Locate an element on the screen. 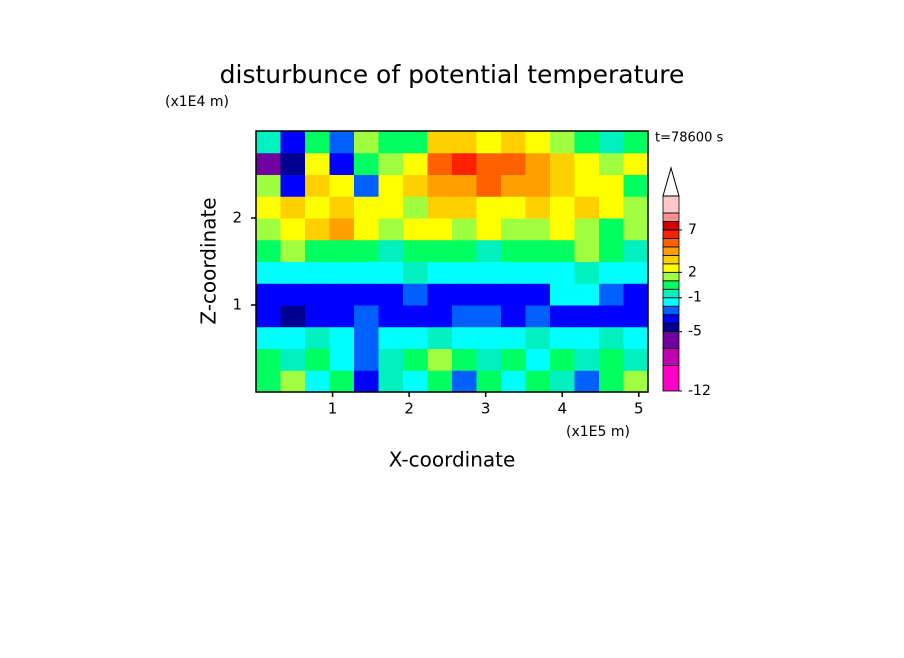  colorbar-tick-label: 2 is located at coordinates (692, 272).